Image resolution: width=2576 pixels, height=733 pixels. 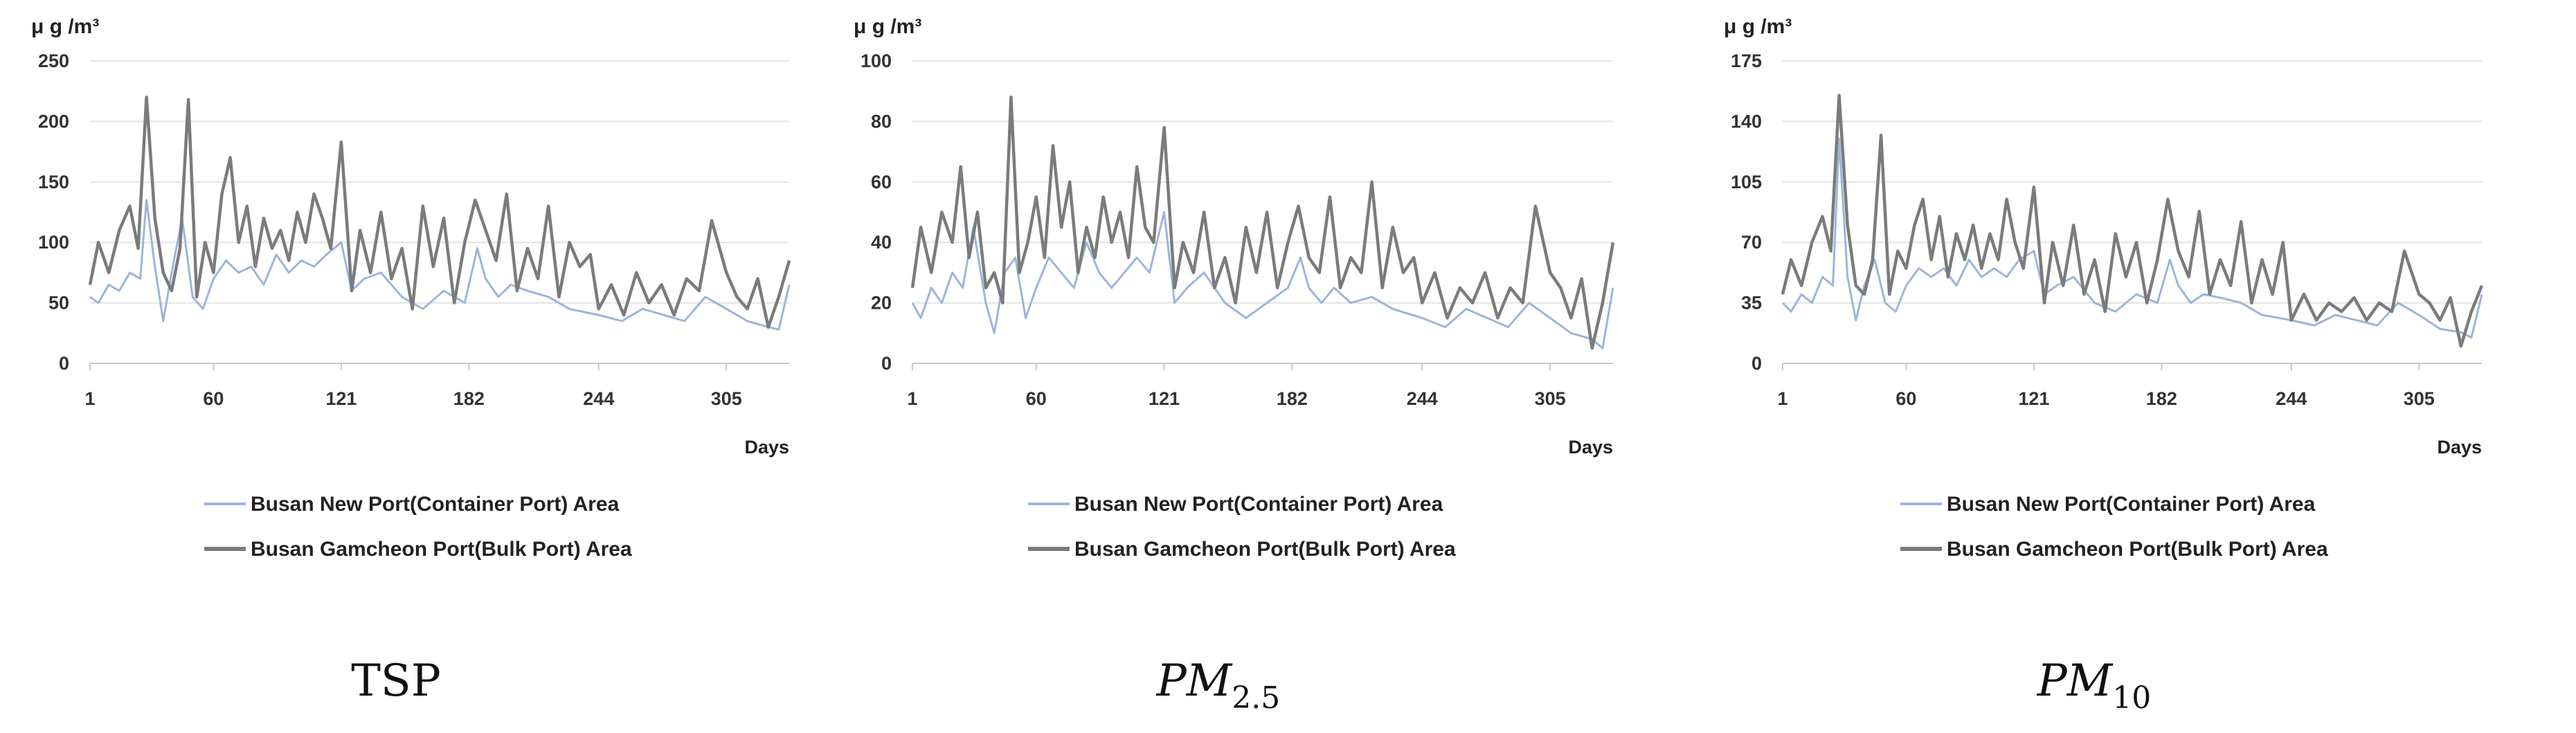 What do you see at coordinates (1262, 280) in the screenshot?
I see `series-line-new-port` at bounding box center [1262, 280].